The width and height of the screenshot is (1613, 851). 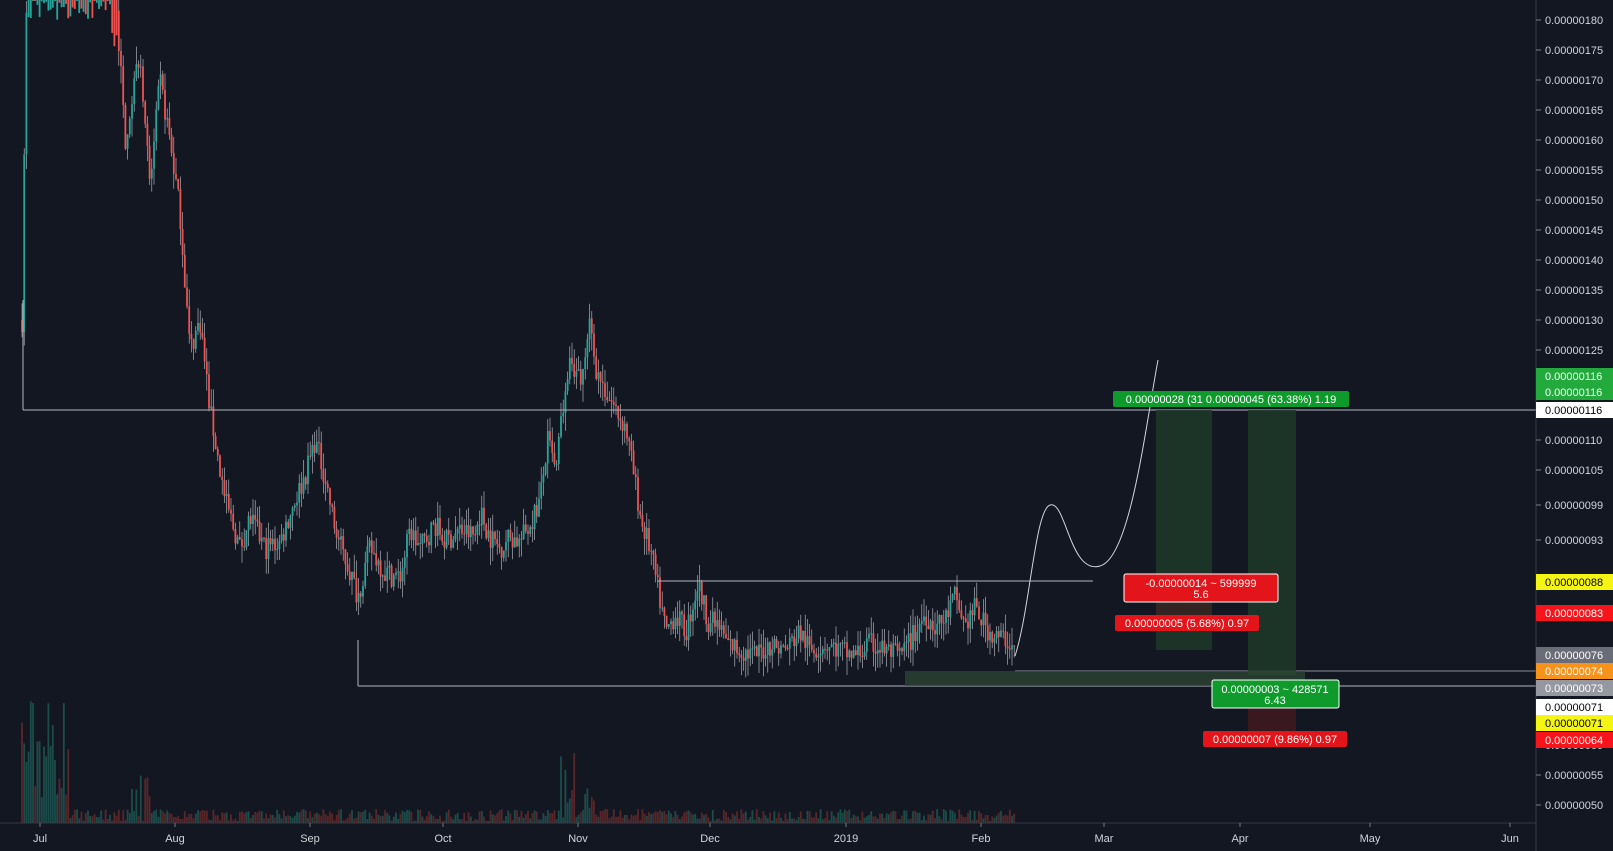 What do you see at coordinates (1086, 508) in the screenshot?
I see `projection-path` at bounding box center [1086, 508].